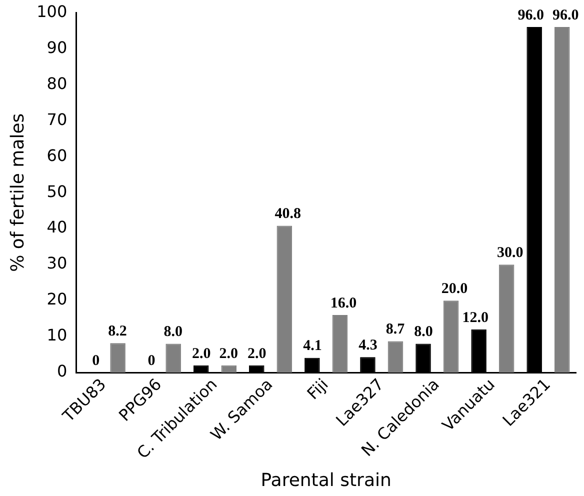 The image size is (584, 496). Describe the element at coordinates (343, 303) in the screenshot. I see `data-label: 16.0` at that location.